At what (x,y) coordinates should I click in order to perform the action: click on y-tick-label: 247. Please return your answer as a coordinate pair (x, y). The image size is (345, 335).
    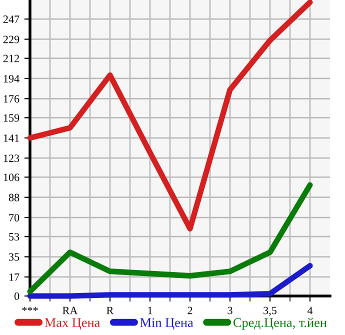
    Looking at the image, I should click on (11, 19).